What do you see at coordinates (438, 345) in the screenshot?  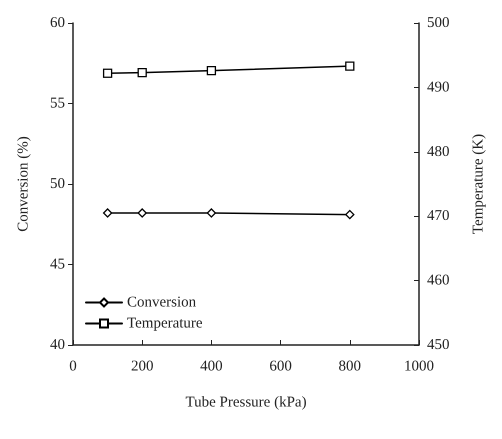 I see `y2-tick-label: 450` at bounding box center [438, 345].